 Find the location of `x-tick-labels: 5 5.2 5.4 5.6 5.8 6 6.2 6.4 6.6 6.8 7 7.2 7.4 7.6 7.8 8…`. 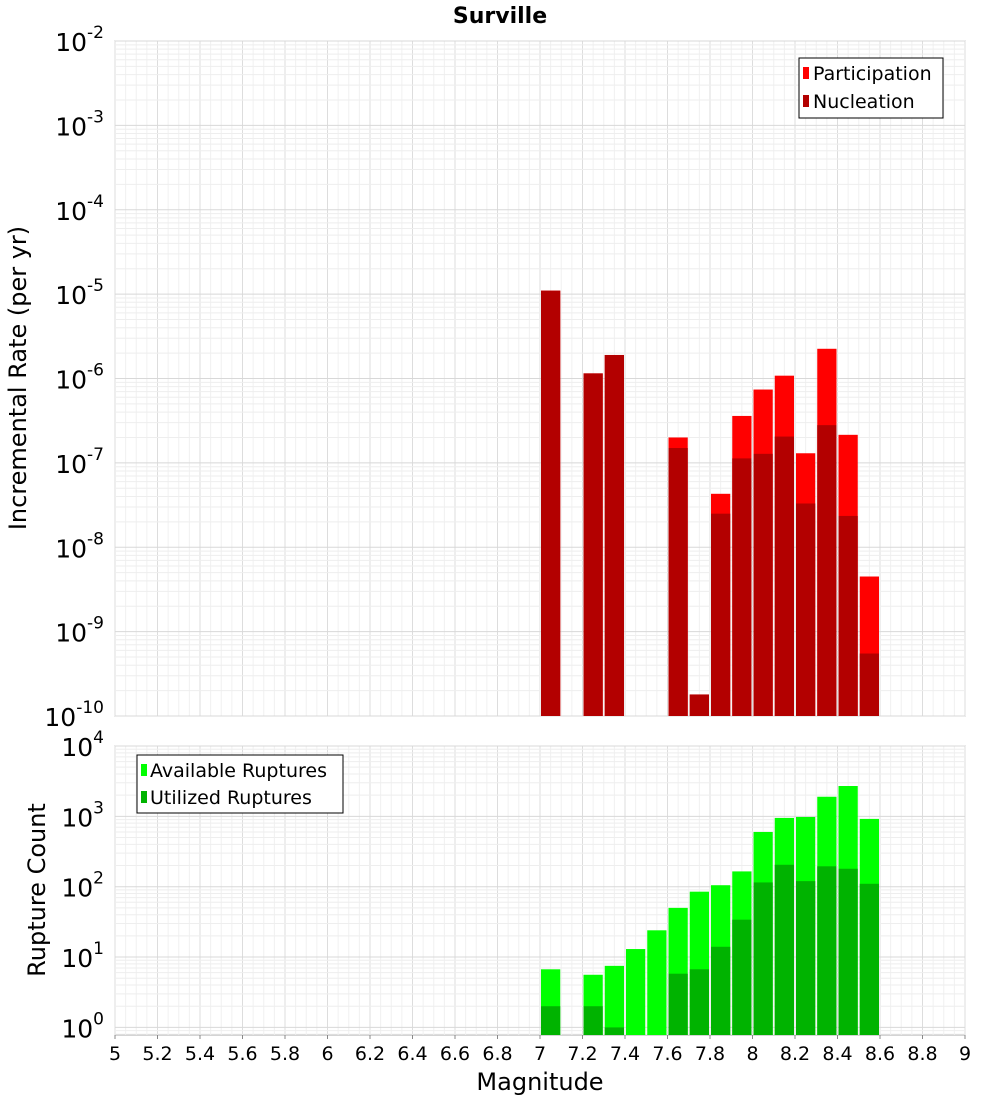

x-tick-labels: 5 5.2 5.4 5.6 5.8 6 6.2 6.4 6.6 6.8 7 7.2 7.4 7.6 7.8 8… is located at coordinates (540, 1050).